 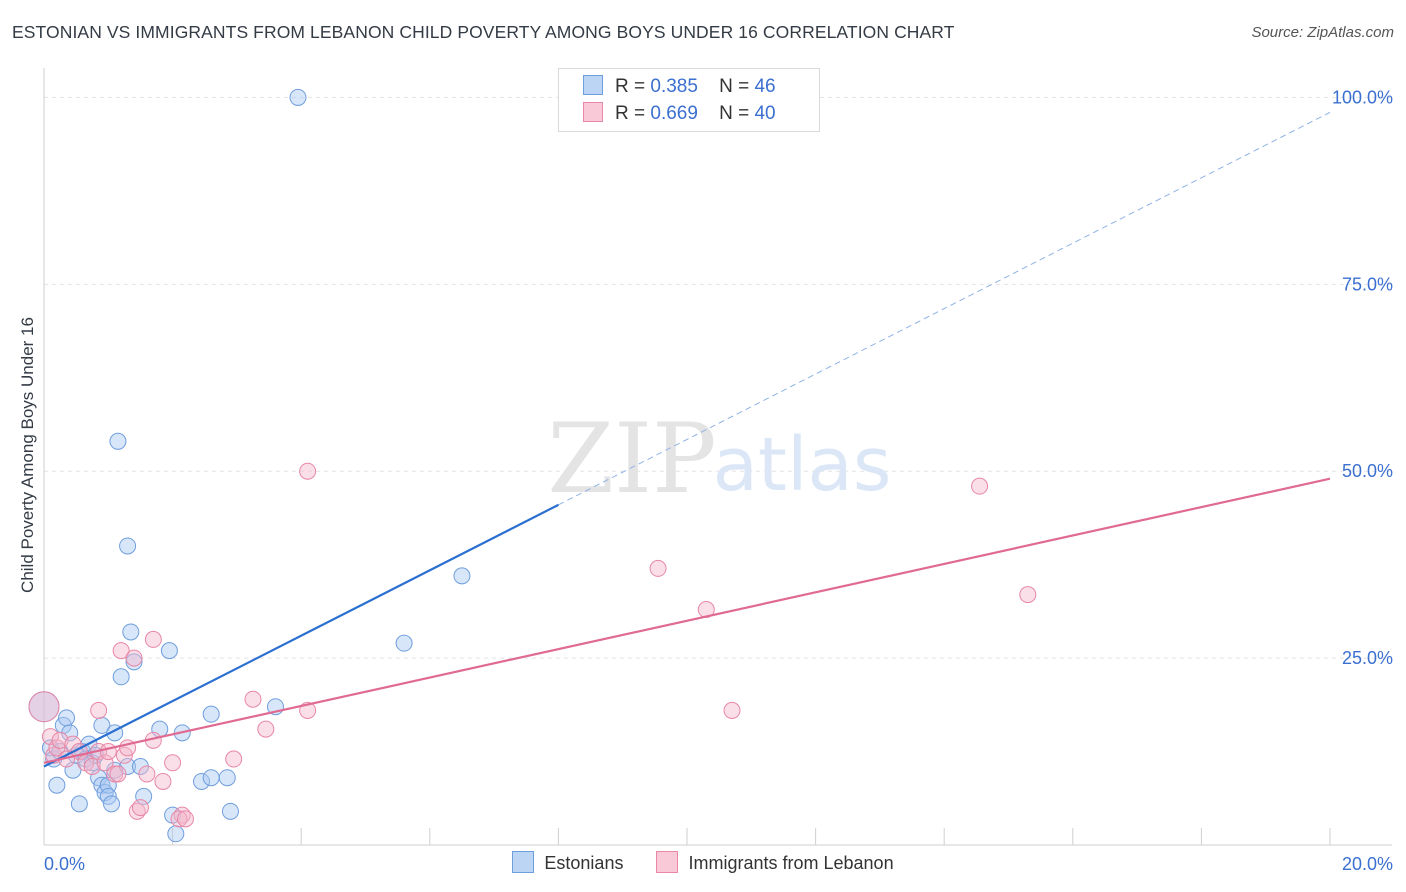 What do you see at coordinates (523, 862) in the screenshot?
I see `estonians-legend-swatch` at bounding box center [523, 862].